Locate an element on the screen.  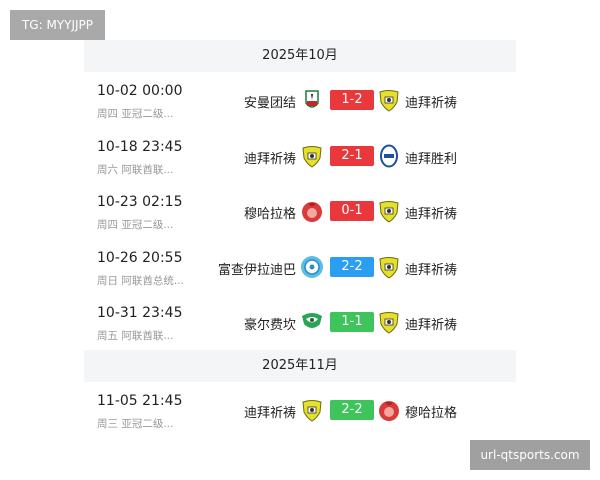
away-team: 穆哈拉格 is located at coordinates (431, 413).